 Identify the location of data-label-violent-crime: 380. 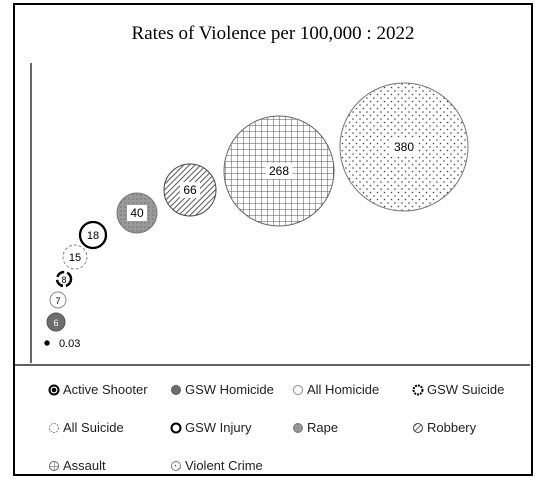
(404, 147).